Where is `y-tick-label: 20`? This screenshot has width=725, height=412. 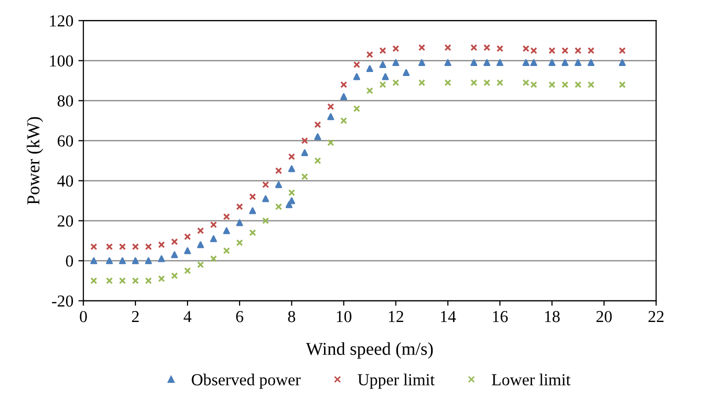 y-tick-label: 20 is located at coordinates (66, 221).